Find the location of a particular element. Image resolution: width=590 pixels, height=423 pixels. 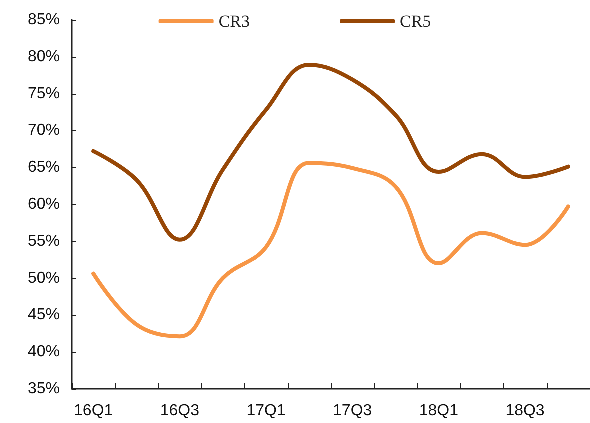

y-tick-label: 50% is located at coordinates (44, 278).